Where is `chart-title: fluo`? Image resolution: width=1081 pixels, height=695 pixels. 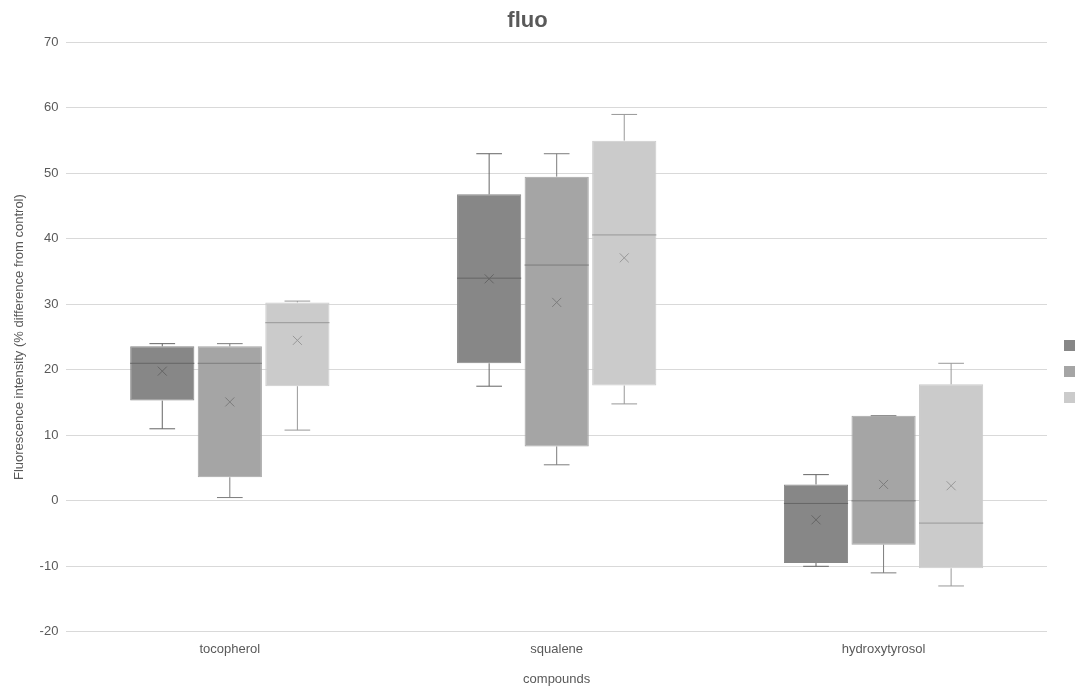 chart-title: fluo is located at coordinates (527, 20).